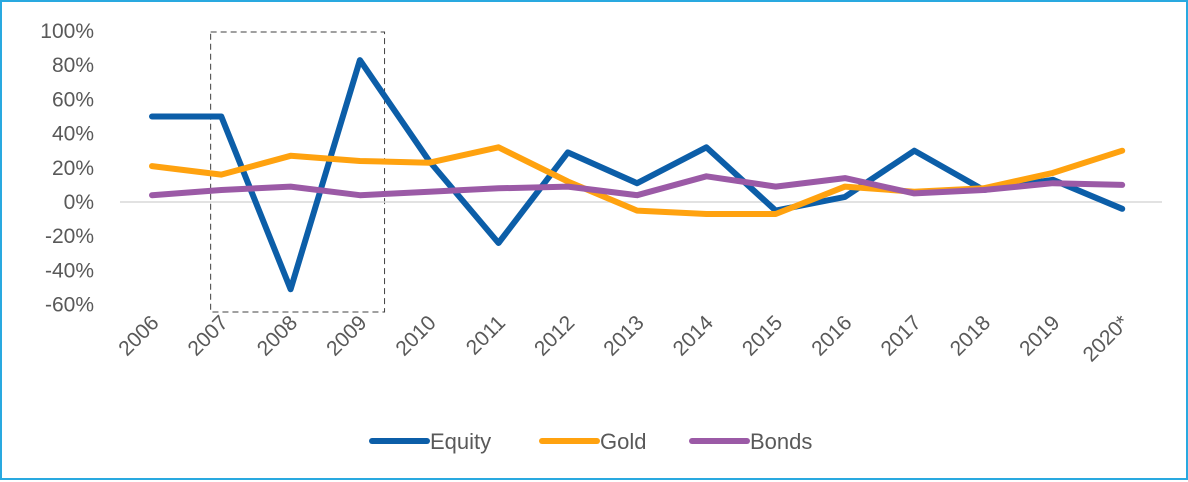  Describe the element at coordinates (67, 31) in the screenshot. I see `y-tick-label: 100%` at that location.